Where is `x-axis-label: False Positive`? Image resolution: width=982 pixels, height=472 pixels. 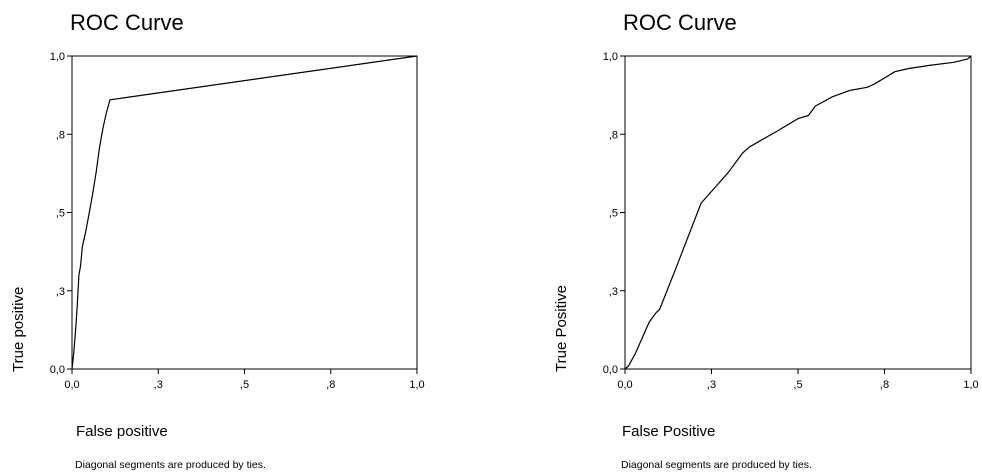
x-axis-label: False Positive is located at coordinates (669, 431).